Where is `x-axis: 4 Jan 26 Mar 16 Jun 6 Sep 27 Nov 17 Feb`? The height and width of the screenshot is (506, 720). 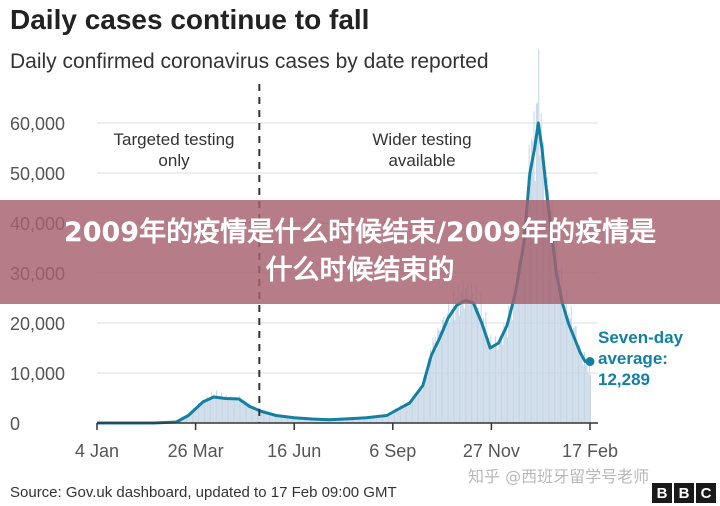 x-axis: 4 Jan 26 Mar 16 Jun 6 Sep 27 Nov 17 Feb is located at coordinates (346, 441).